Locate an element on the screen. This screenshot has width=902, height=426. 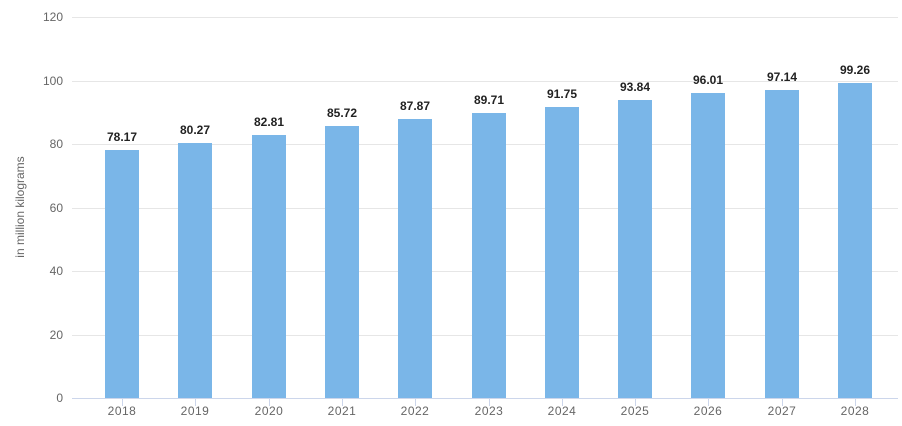
y-tick-label: 80 is located at coordinates (56, 144).